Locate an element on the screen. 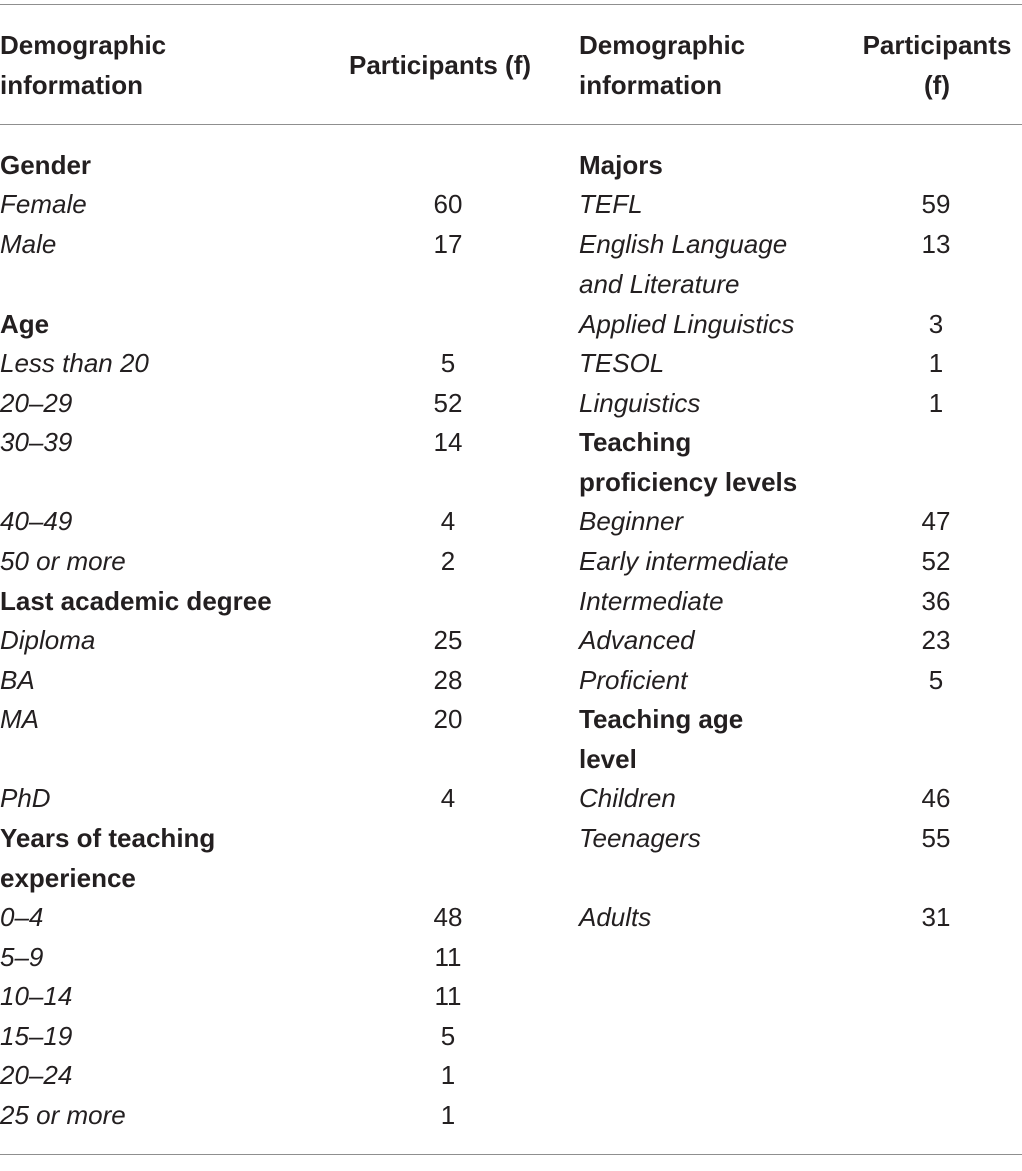 The image size is (1022, 1171). row-value: 23 is located at coordinates (936, 640).